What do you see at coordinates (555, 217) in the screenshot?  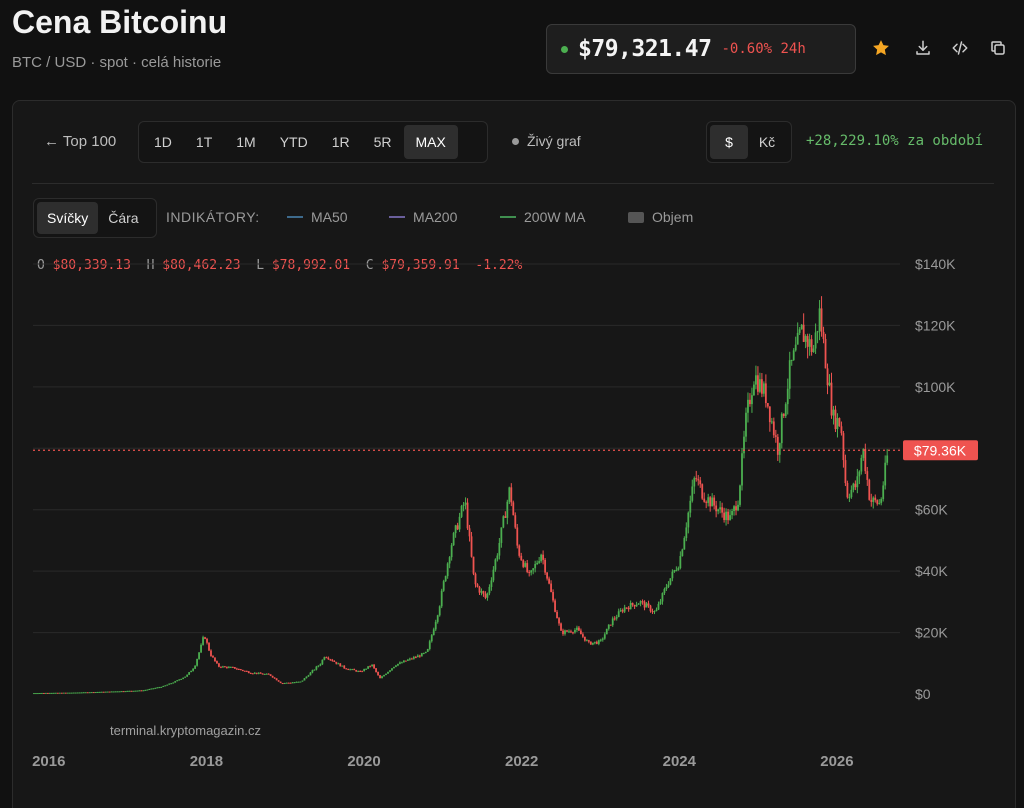 I see `indicator-label: 200W MA` at bounding box center [555, 217].